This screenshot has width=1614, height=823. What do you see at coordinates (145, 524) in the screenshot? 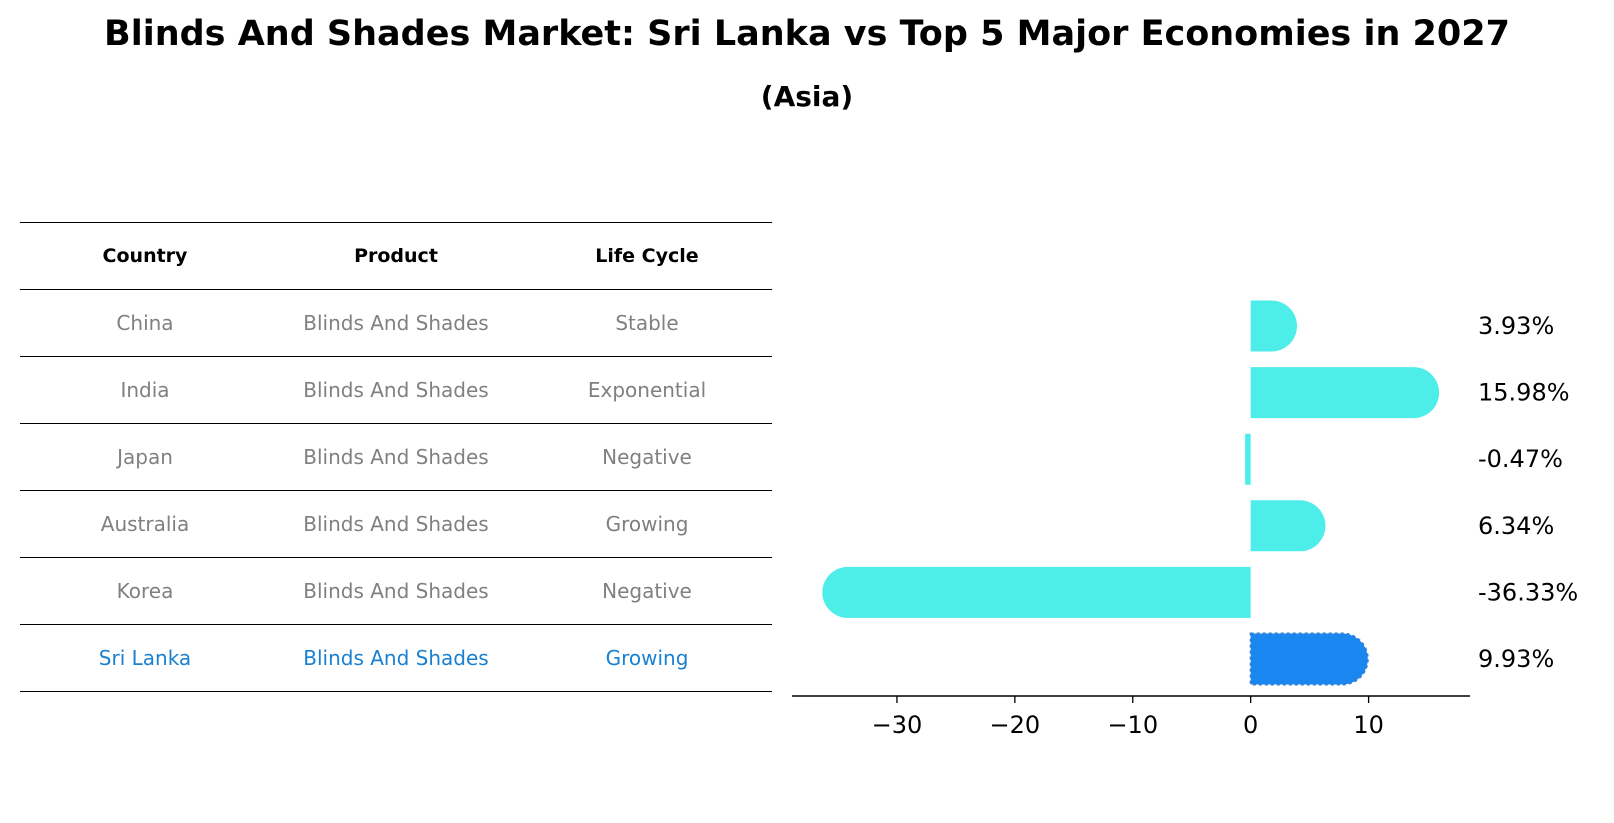
I see `country-cell: Australia` at bounding box center [145, 524].